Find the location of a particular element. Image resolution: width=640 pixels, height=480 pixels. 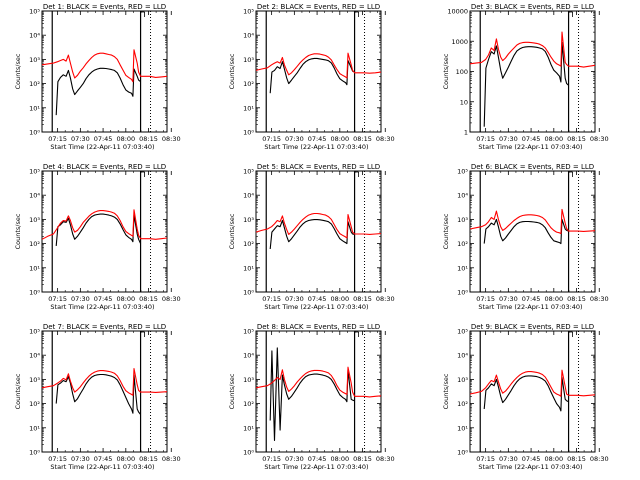

plot-title: Det 7: BLACK = Events, RED = LLD is located at coordinates (104, 327).